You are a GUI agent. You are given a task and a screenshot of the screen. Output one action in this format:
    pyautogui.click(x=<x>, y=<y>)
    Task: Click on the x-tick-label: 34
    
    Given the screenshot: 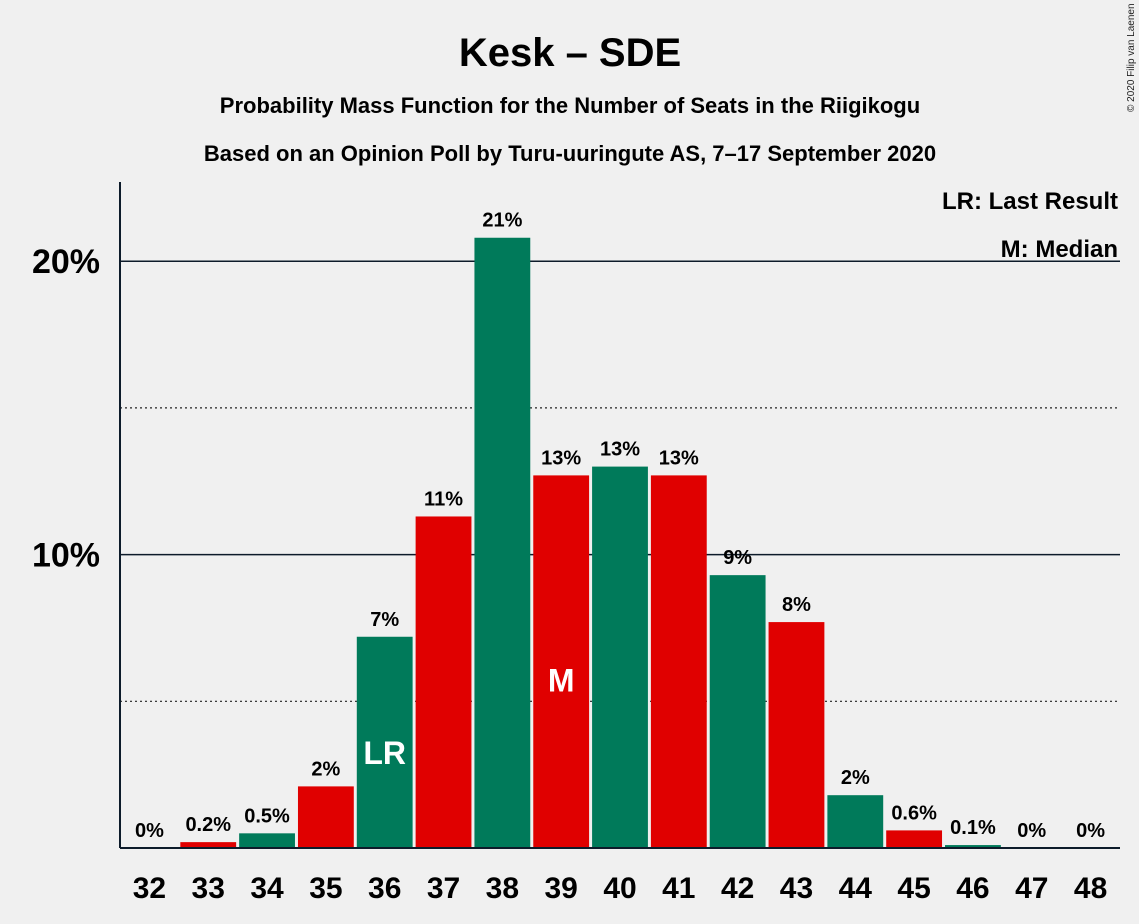 What is the action you would take?
    pyautogui.click(x=267, y=888)
    